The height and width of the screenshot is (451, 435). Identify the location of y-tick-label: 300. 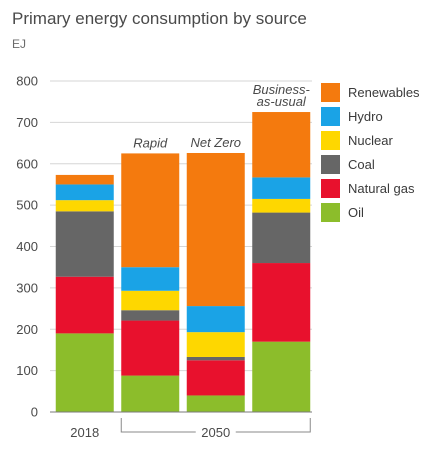
(27, 287).